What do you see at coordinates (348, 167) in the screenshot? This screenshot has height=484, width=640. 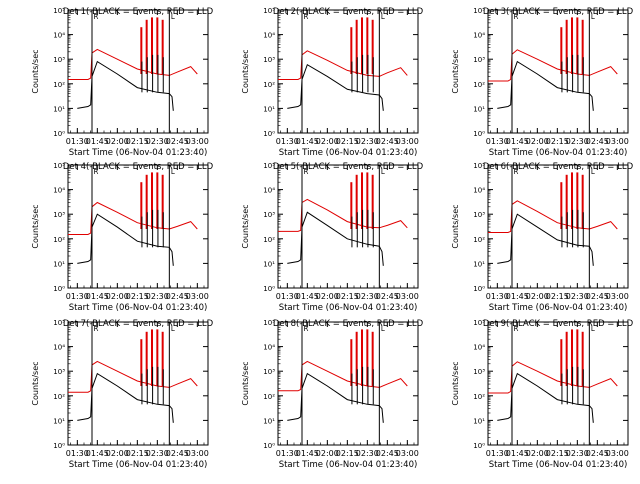 I see `panel-title: Det 5(-BLACK = Events, RED = LLD` at bounding box center [348, 167].